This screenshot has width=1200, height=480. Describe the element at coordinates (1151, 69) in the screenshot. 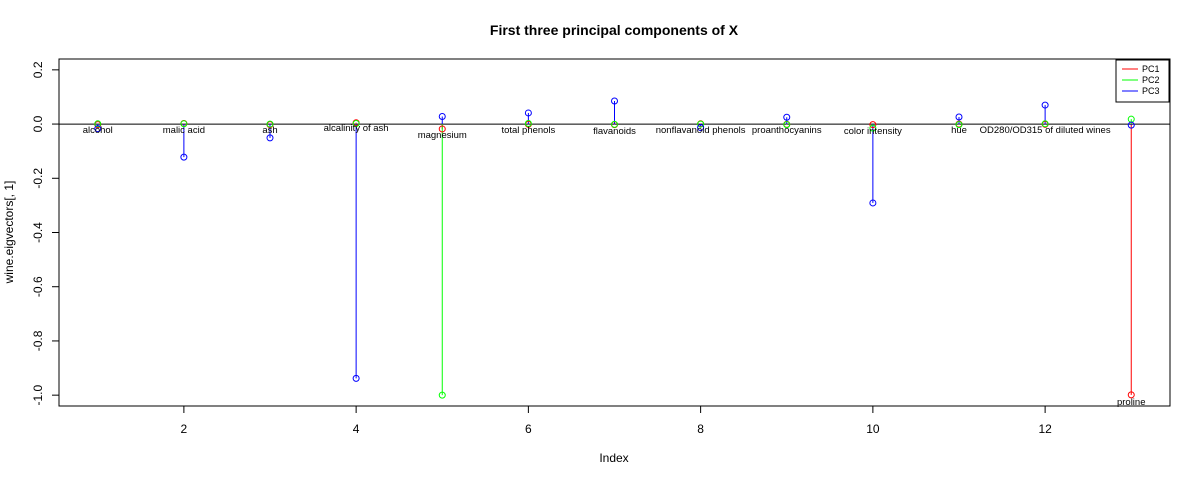

I see `legend-label-pc1: PC1` at that location.